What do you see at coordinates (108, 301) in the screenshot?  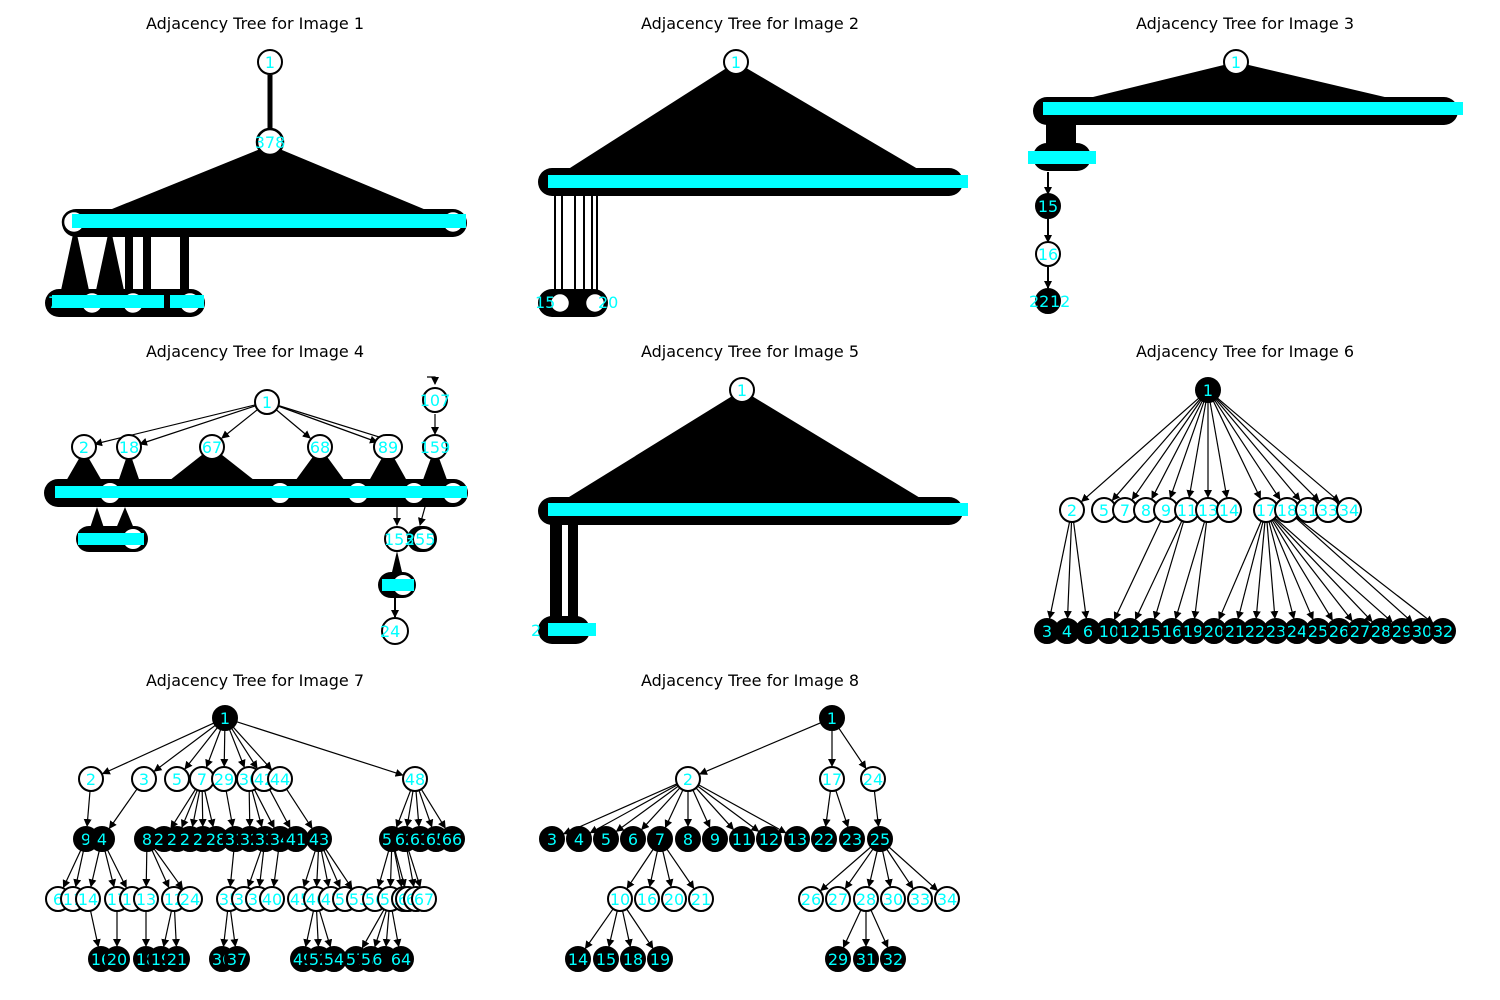 I see `tree1-overlapping-labels` at bounding box center [108, 301].